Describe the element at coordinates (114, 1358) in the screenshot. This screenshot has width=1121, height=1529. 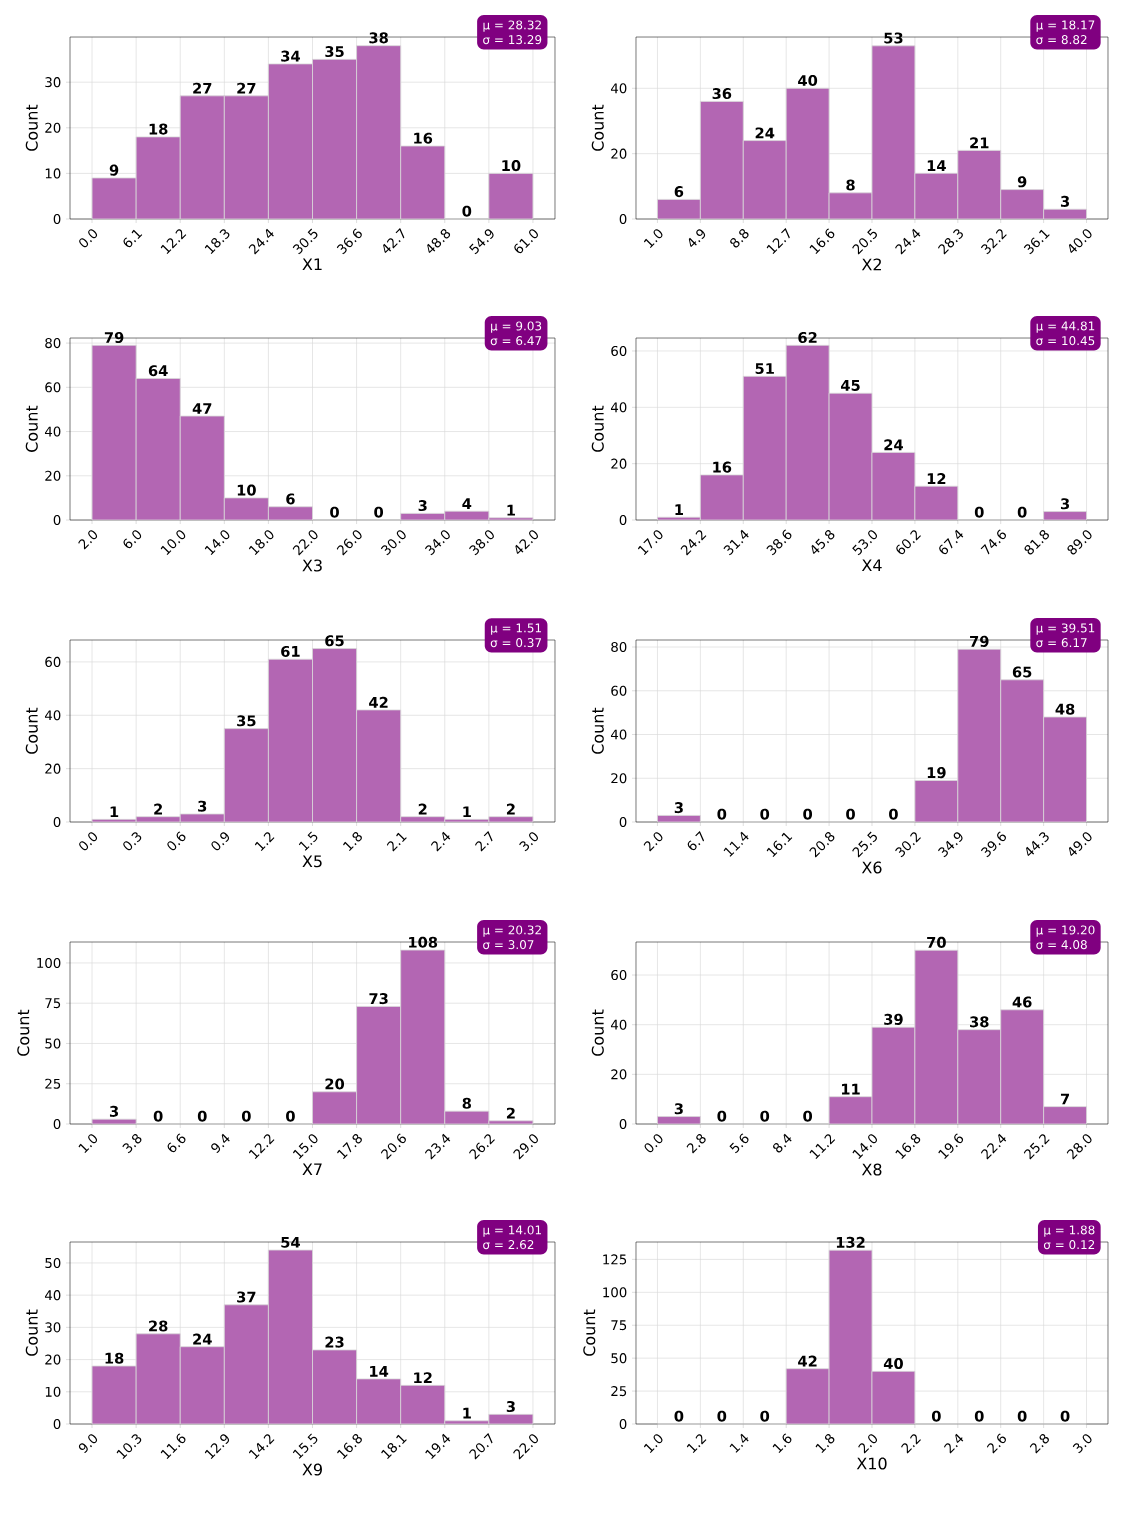
I see `data-label: 18` at that location.